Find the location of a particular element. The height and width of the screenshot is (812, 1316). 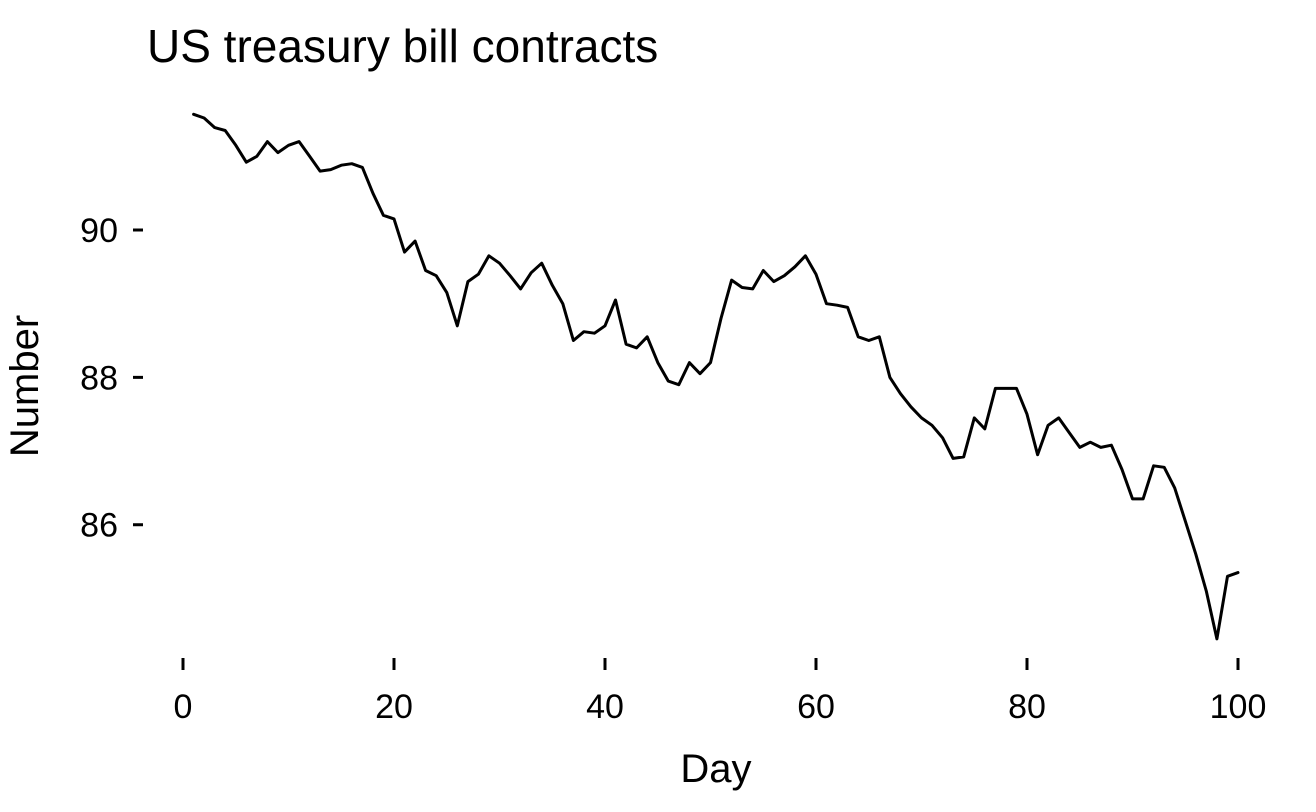

x-axis-ticks: 0 20 40 60 80 100 is located at coordinates (720, 692).